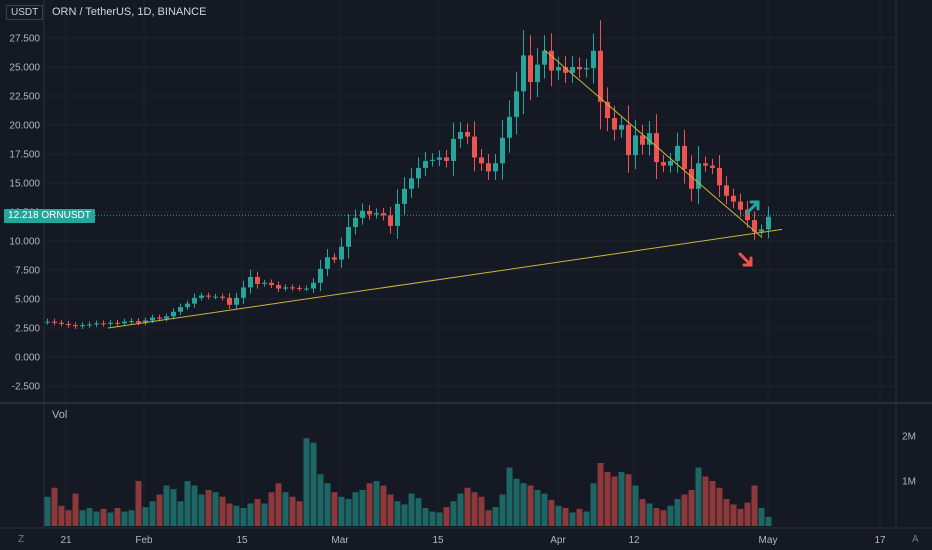 The width and height of the screenshot is (932, 550). Describe the element at coordinates (752, 207) in the screenshot. I see `up-arrow-icon` at that location.